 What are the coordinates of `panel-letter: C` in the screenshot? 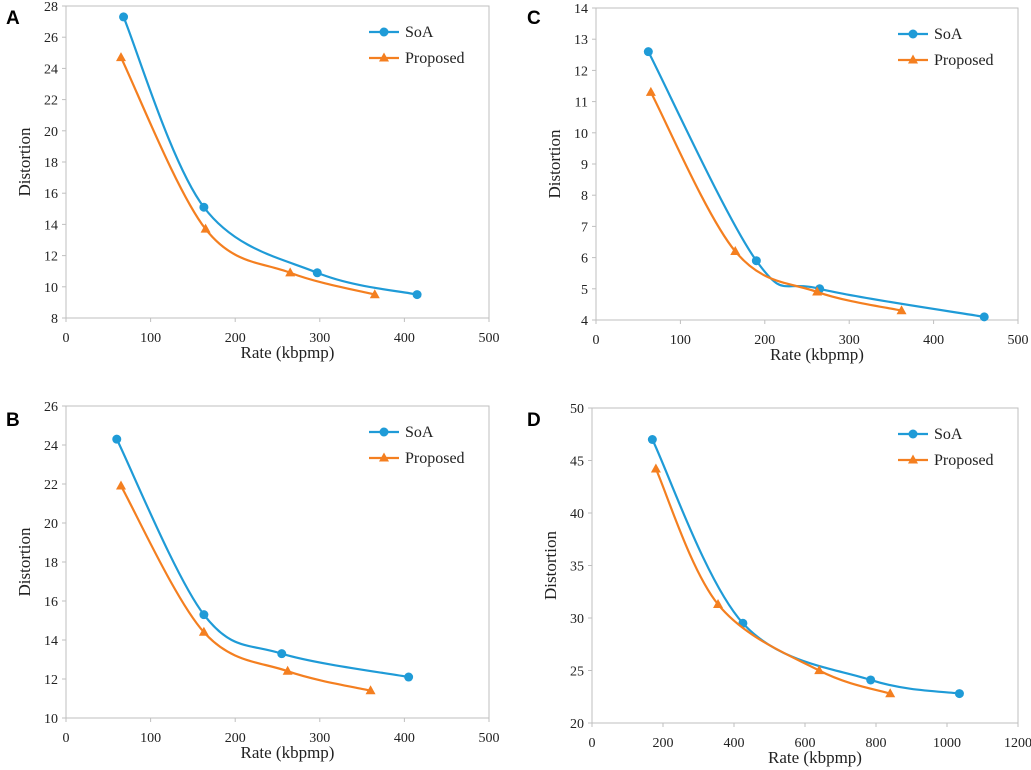 It's located at (534, 18).